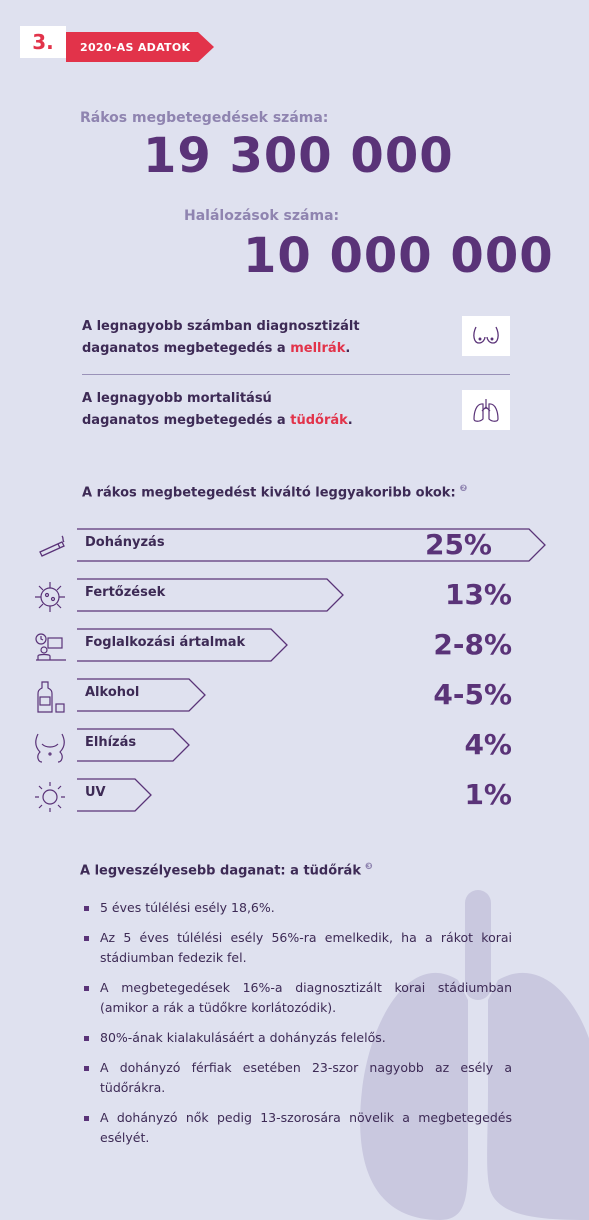 This screenshot has height=1220, width=589. Describe the element at coordinates (52, 546) in the screenshot. I see `cigarette-icon` at that location.